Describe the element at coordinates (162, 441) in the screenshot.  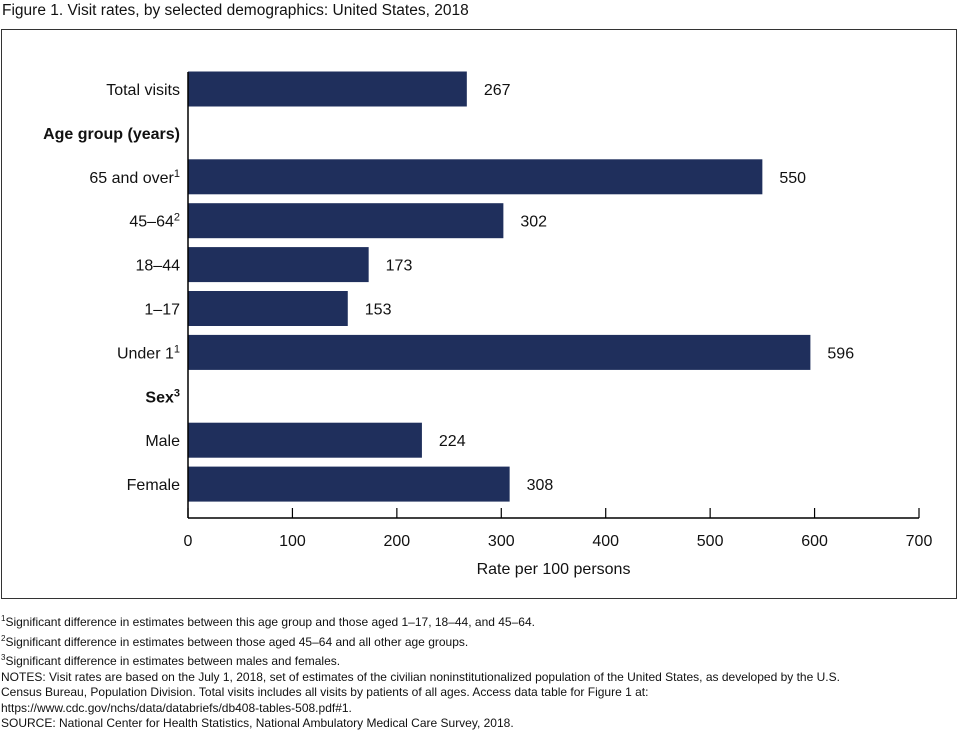
I see `category-label-male: Male` at that location.